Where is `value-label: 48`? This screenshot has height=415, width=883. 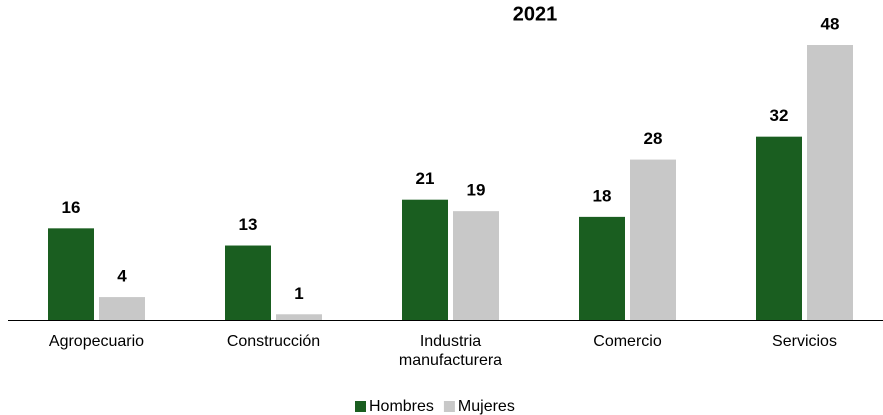 value-label: 48 is located at coordinates (830, 23).